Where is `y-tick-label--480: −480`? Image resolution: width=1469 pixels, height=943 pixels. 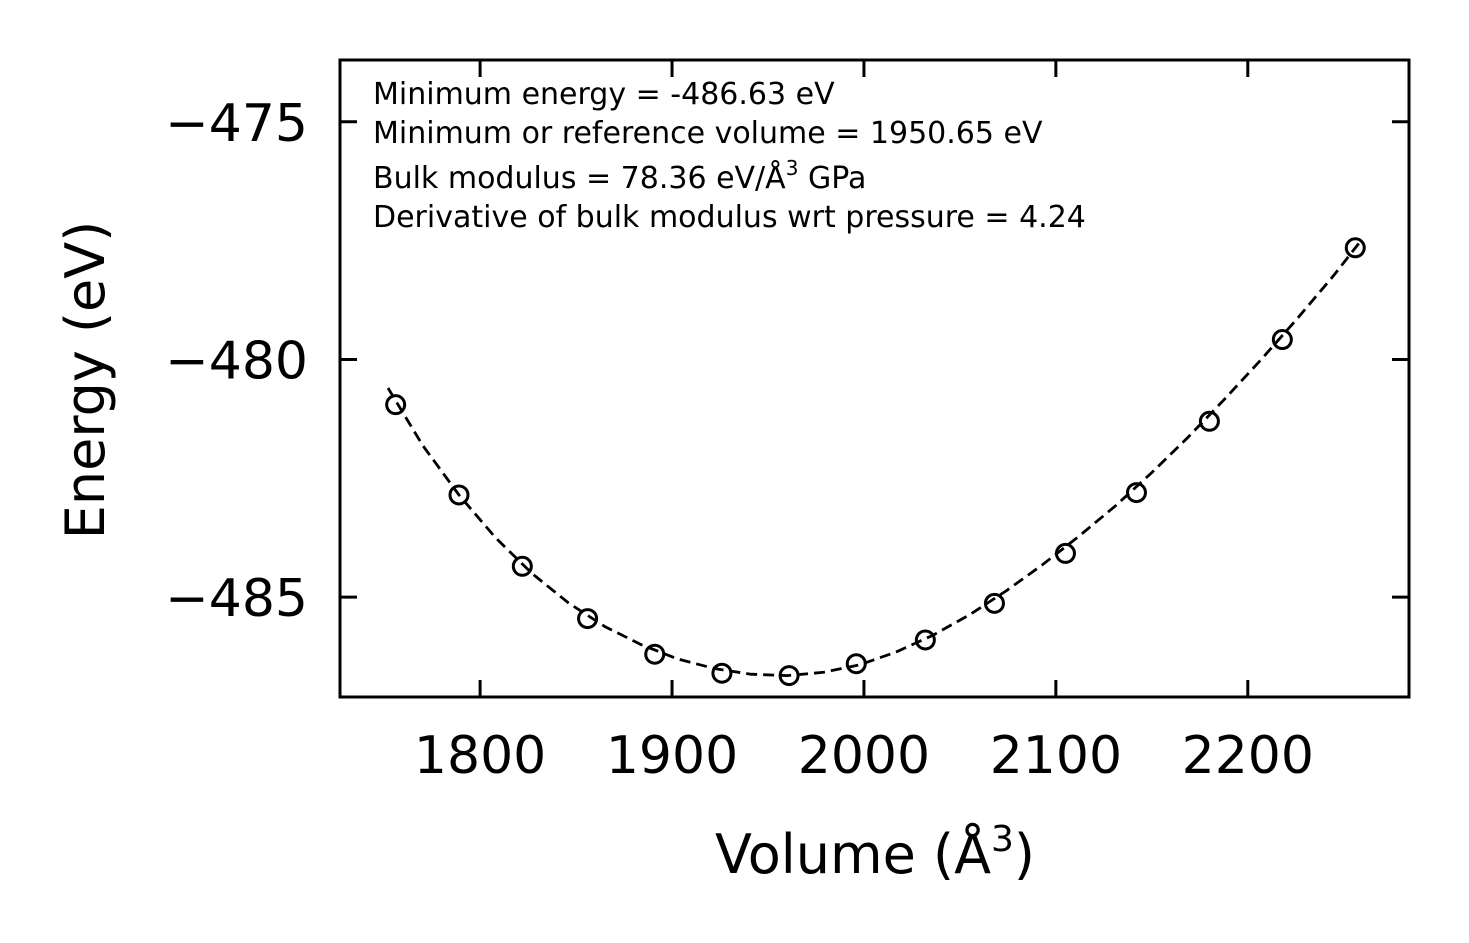
y-tick-label--480: −480 is located at coordinates (236, 361).